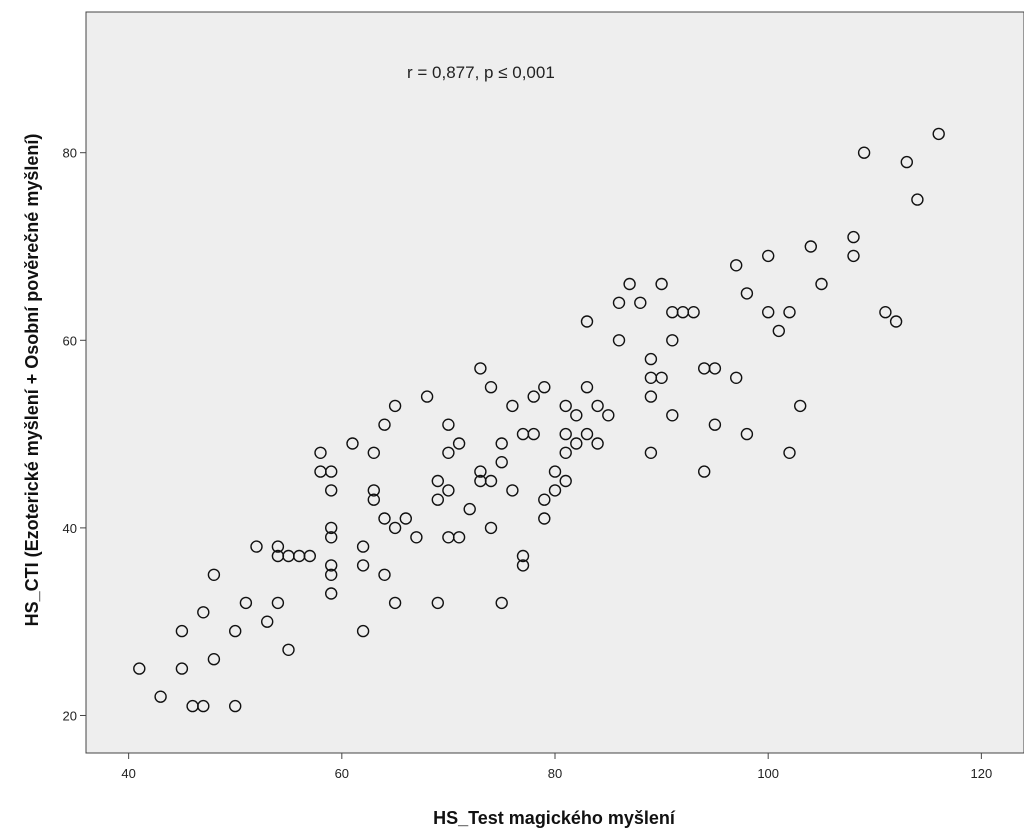 This screenshot has width=1024, height=830. I want to click on correlation-annotation: r = 0,877, p ≤ 0,001, so click(481, 72).